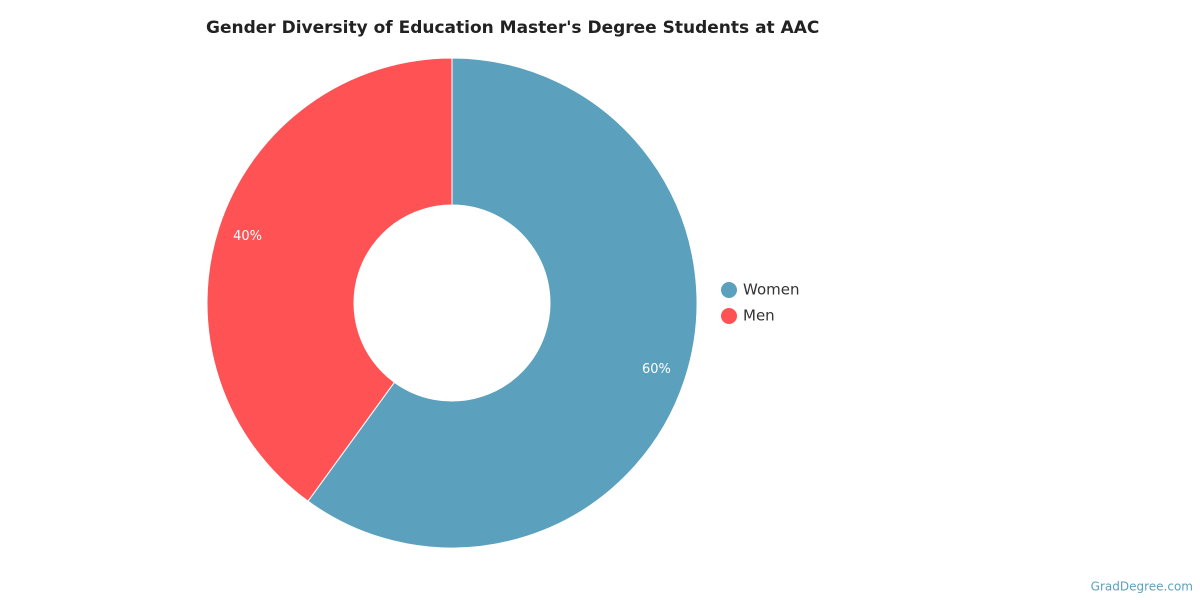 This screenshot has width=1200, height=600. What do you see at coordinates (656, 369) in the screenshot?
I see `slice-label: 60%` at bounding box center [656, 369].